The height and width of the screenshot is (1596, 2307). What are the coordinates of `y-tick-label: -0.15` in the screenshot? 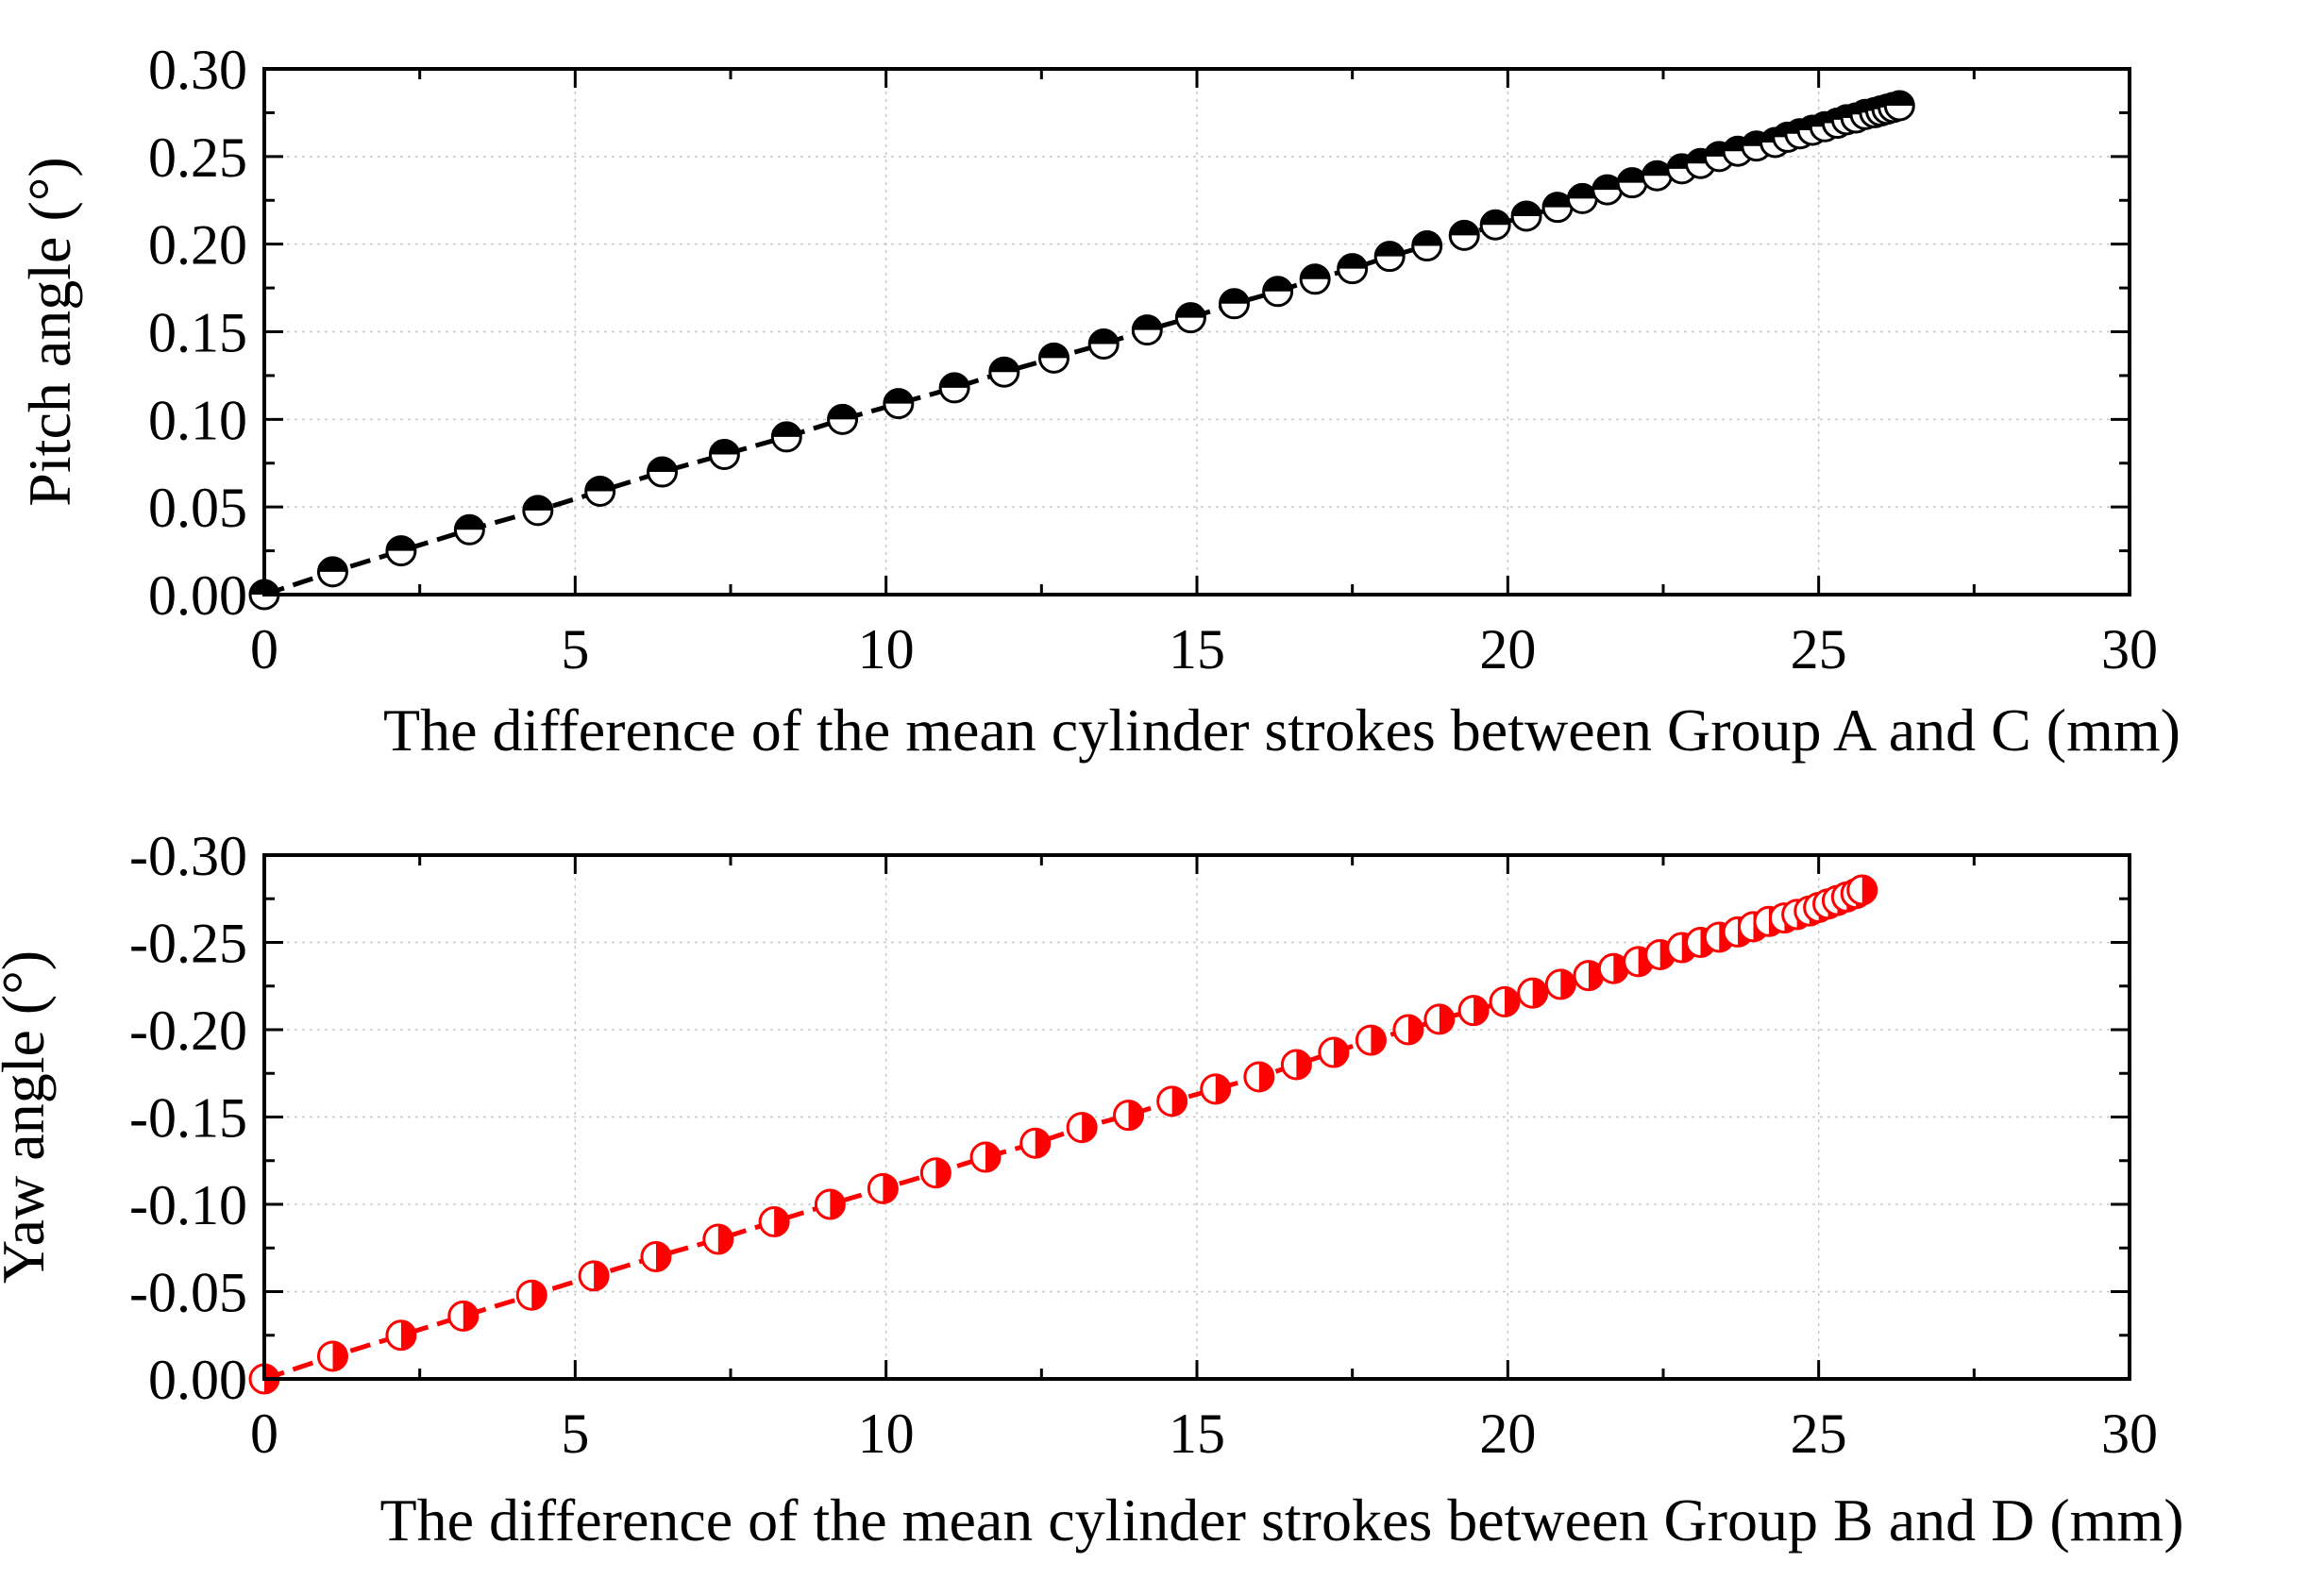 It's located at (188, 1118).